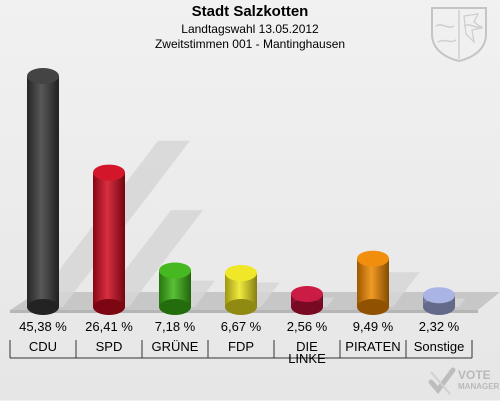  Describe the element at coordinates (250, 44) in the screenshot. I see `chart-subtitle-district: Zweitstimmen 001 - Mantinghausen` at that location.